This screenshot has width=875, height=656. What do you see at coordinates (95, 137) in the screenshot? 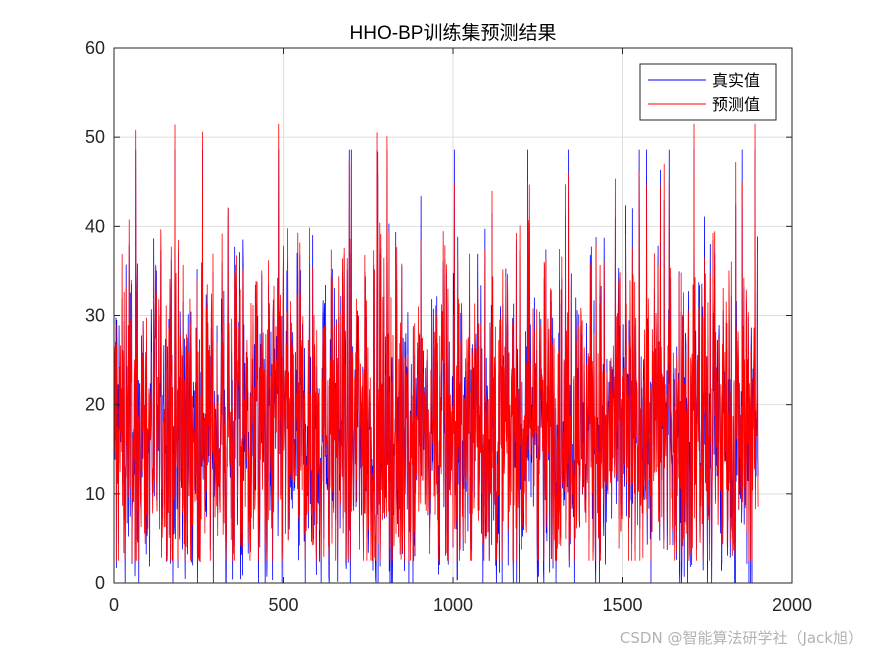
I see `y-tick-label: 50` at bounding box center [95, 137].